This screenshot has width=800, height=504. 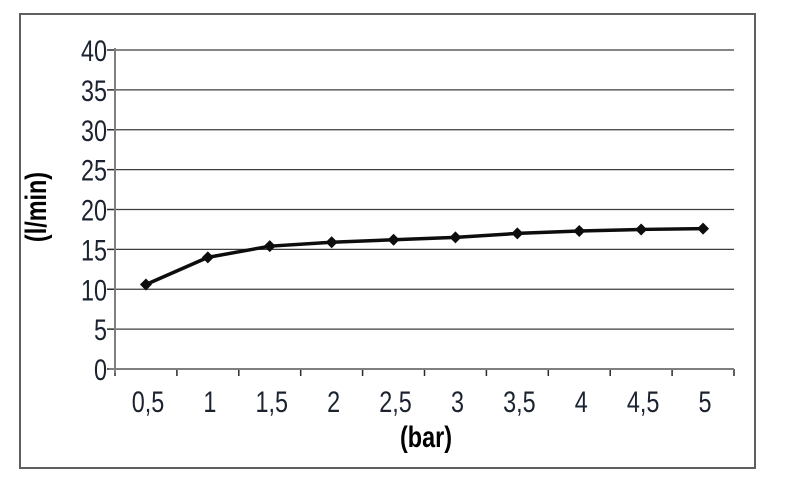 I want to click on y-tick-label: 5, so click(x=100, y=329).